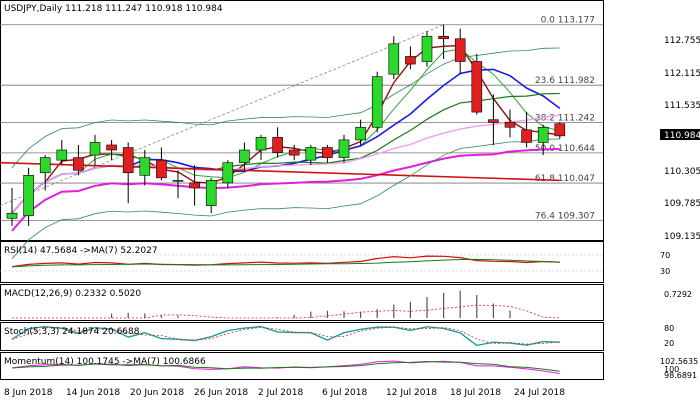 Image resolution: width=700 pixels, height=400 pixels. I want to click on momentum-axis-bottom: 98.6891, so click(680, 375).